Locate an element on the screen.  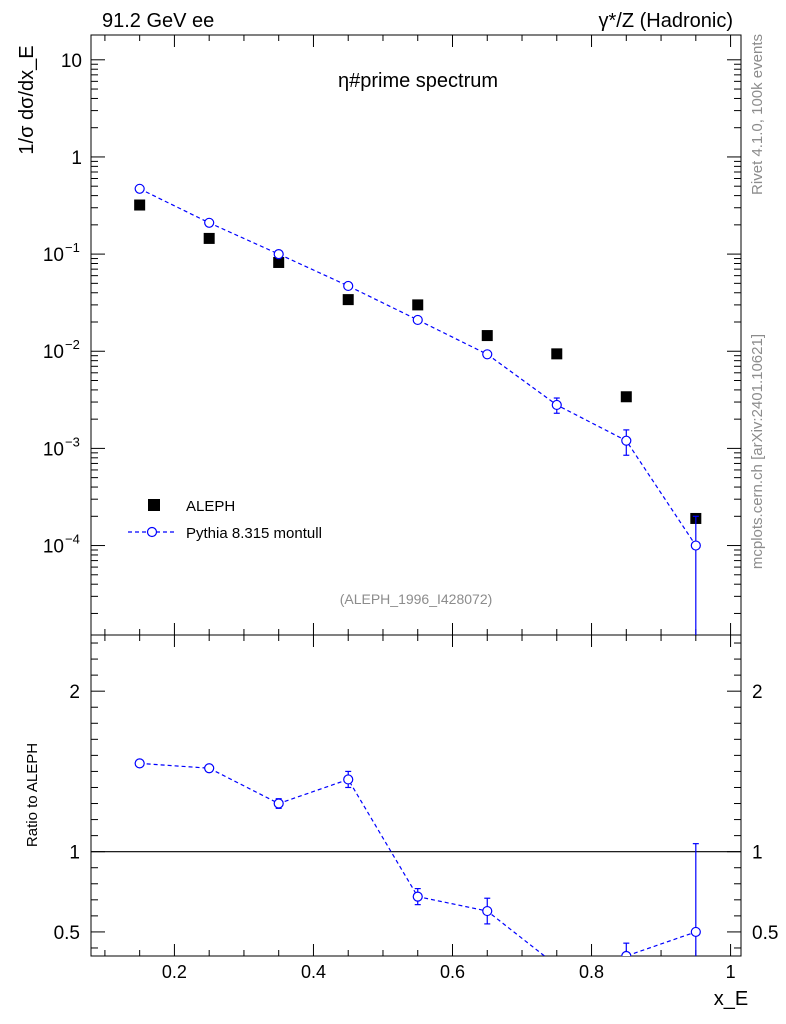
x-tick-label: 1 is located at coordinates (731, 972).